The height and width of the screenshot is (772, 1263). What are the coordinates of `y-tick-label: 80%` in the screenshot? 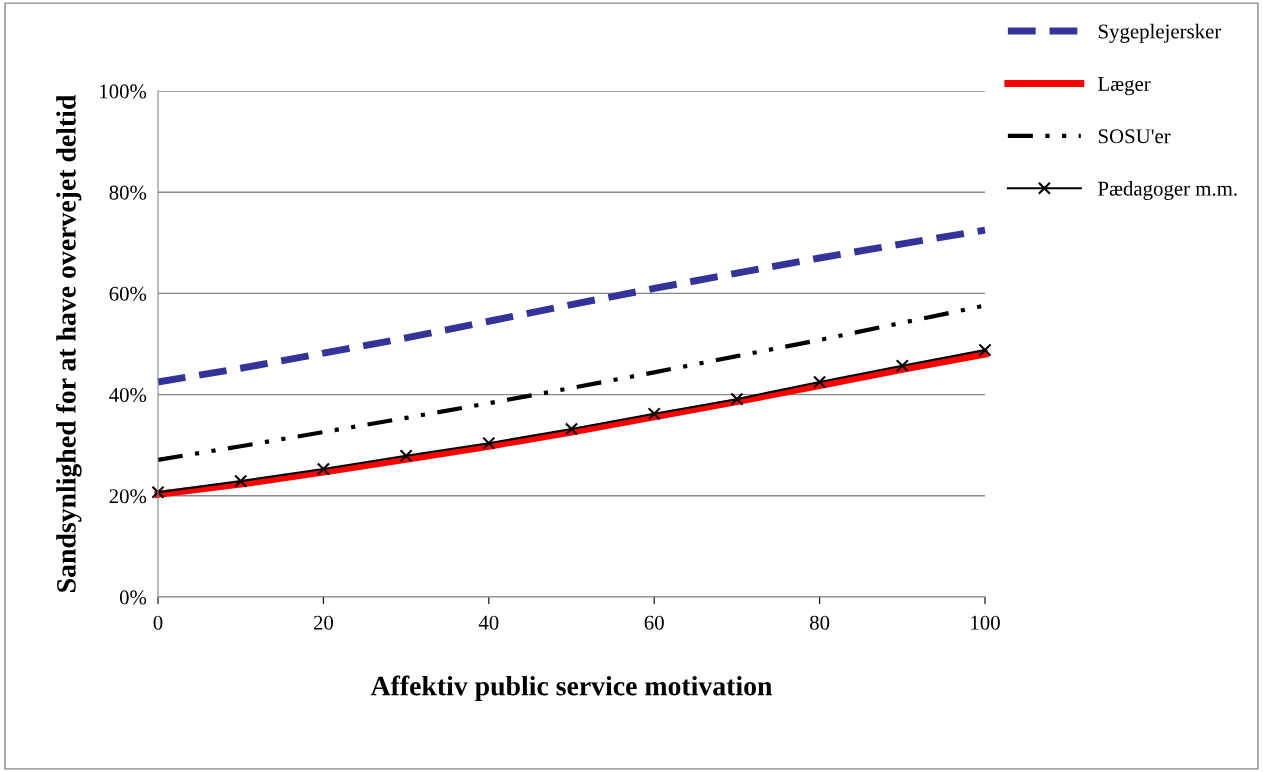 It's located at (128, 192).